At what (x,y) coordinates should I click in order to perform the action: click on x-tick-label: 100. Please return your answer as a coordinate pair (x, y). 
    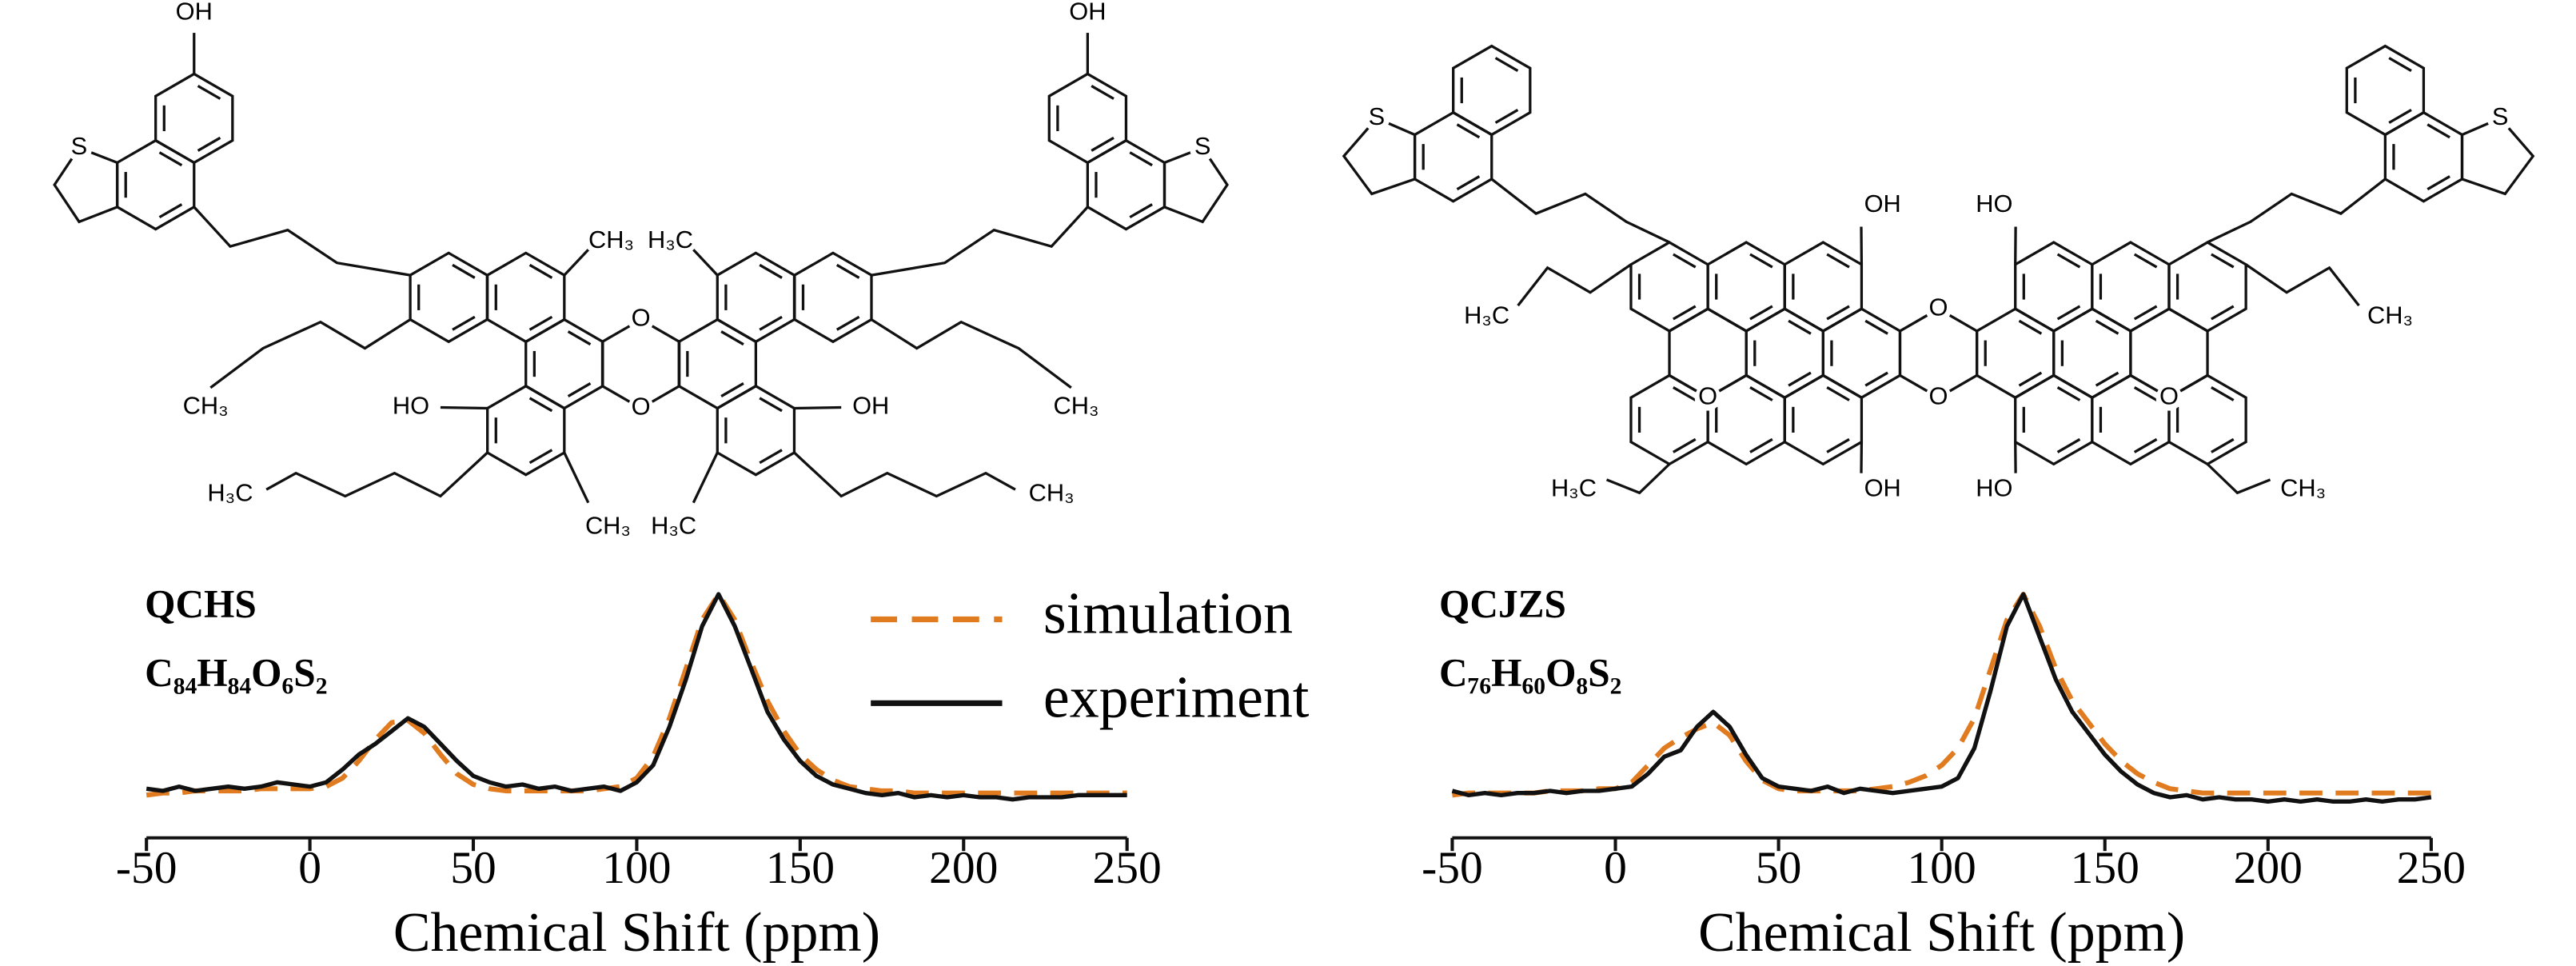
    Looking at the image, I should click on (1942, 868).